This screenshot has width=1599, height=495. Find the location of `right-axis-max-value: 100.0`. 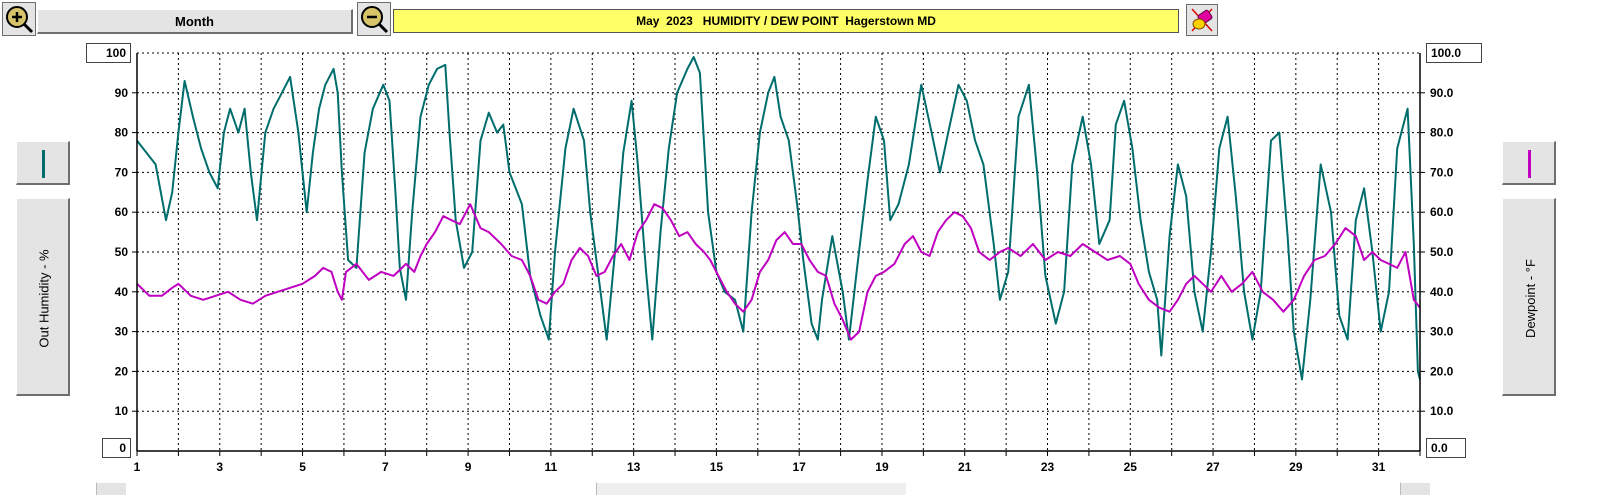

right-axis-max-value: 100.0 is located at coordinates (1446, 53).